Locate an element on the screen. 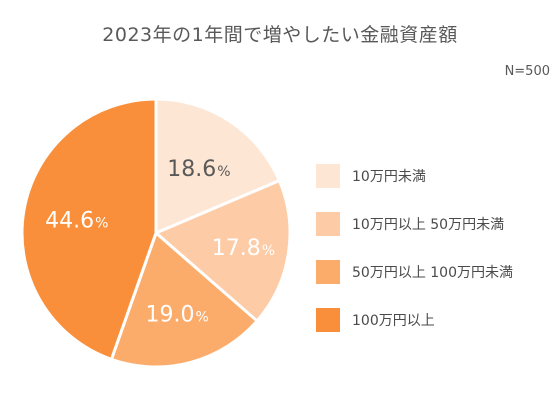 This screenshot has width=560, height=400. legend-item: 50万円以上 100万円未満 is located at coordinates (414, 272).